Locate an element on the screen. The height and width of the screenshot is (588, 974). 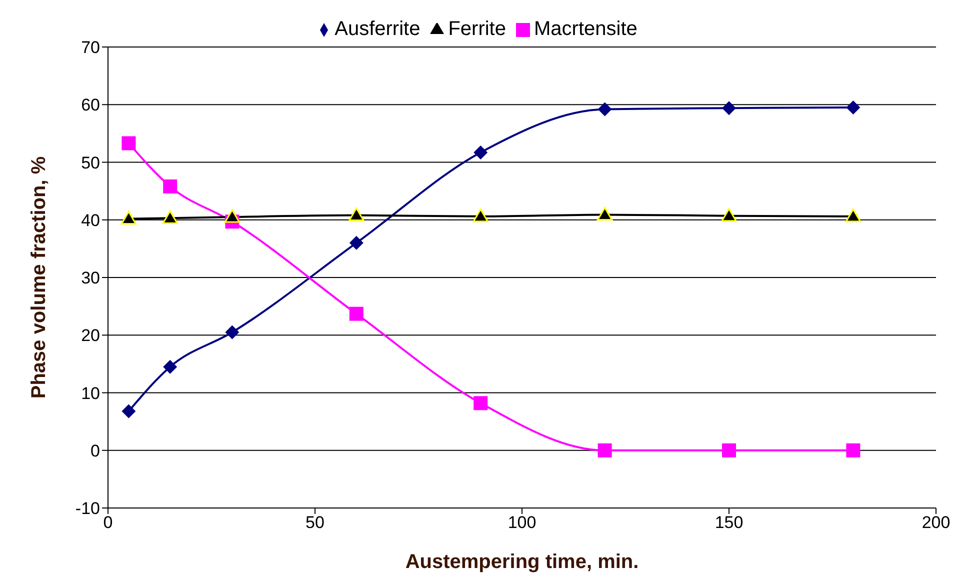
x-tick-label: 0 is located at coordinates (108, 522).